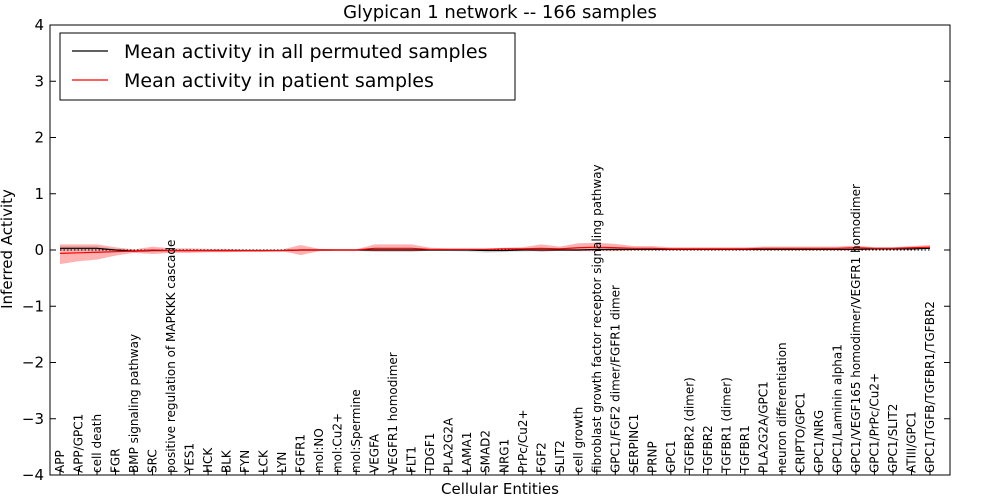  I want to click on x-tick-label-mol-cu2: mol:Cu2+, so click(338, 443).